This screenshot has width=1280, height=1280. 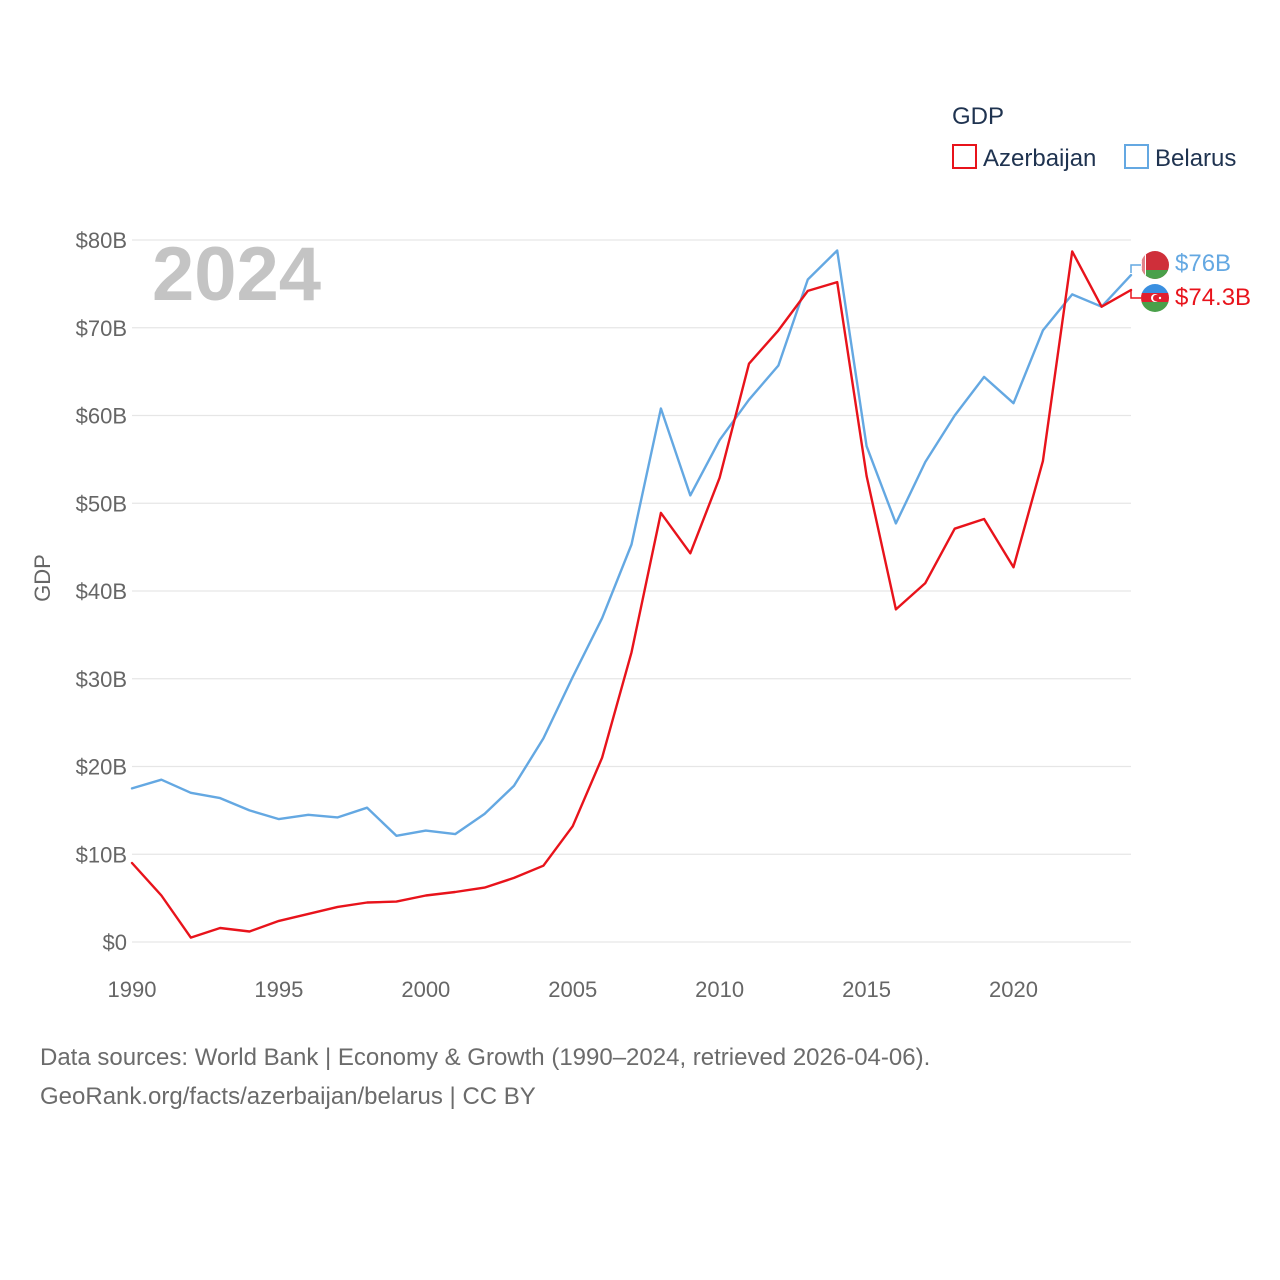 I want to click on x-axis-ticks: 1990 1995 2000 2005 2010 2015 2020, so click(x=573, y=989).